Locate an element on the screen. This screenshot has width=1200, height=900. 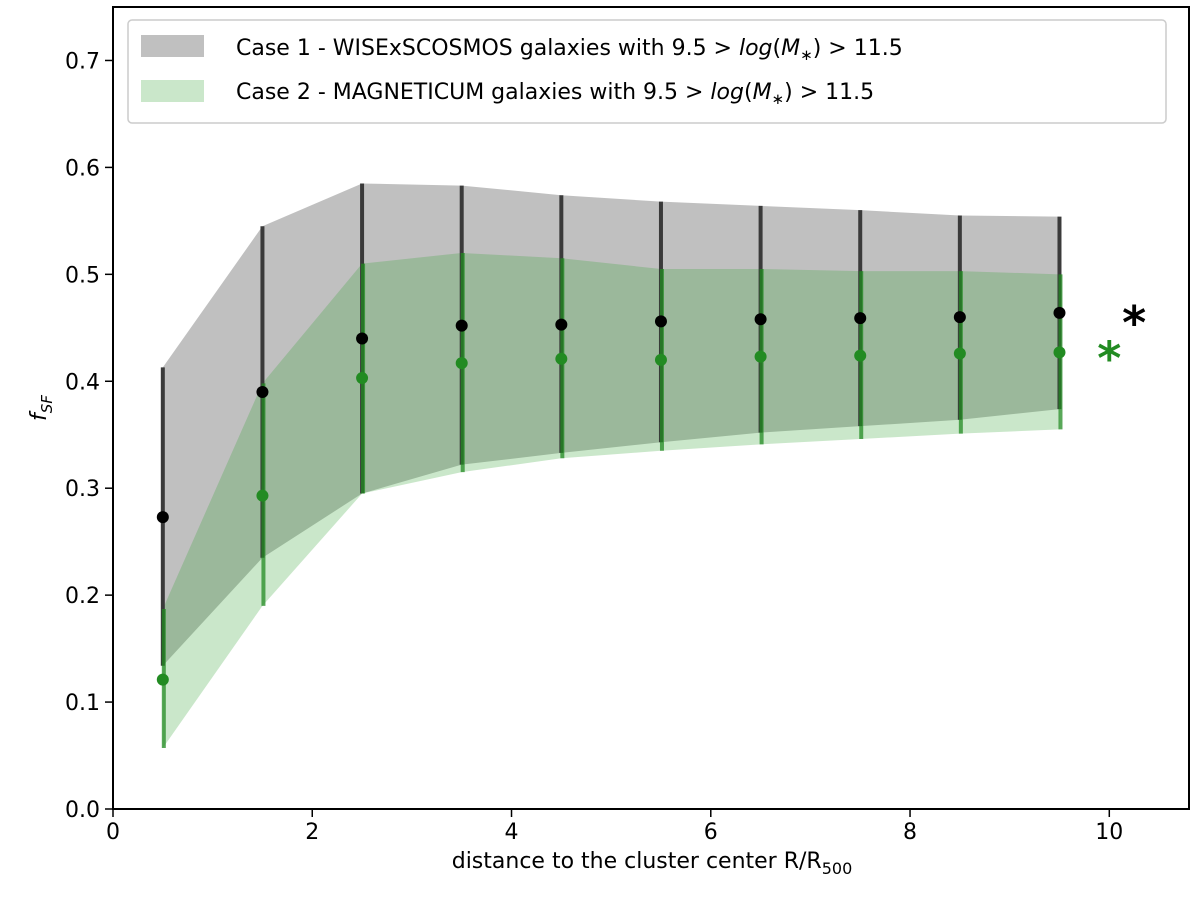
total-marker-series-1: * is located at coordinates (1134, 323).